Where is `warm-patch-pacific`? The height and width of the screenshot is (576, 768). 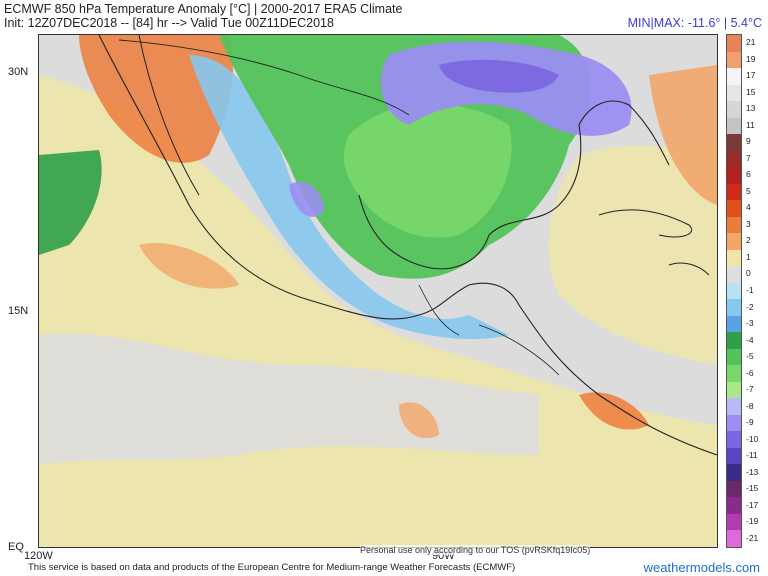 warm-patch-pacific is located at coordinates (189, 266).